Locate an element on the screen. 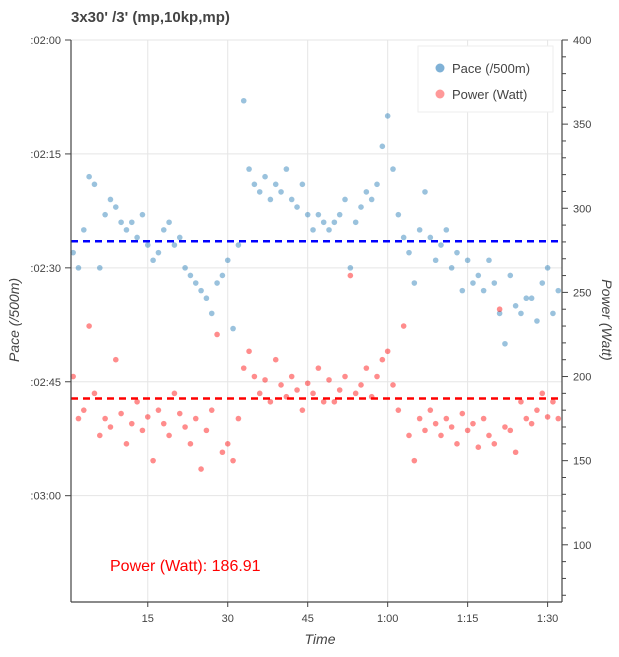 This screenshot has width=619, height=657. x-tick-label: 1:00 is located at coordinates (387, 619).